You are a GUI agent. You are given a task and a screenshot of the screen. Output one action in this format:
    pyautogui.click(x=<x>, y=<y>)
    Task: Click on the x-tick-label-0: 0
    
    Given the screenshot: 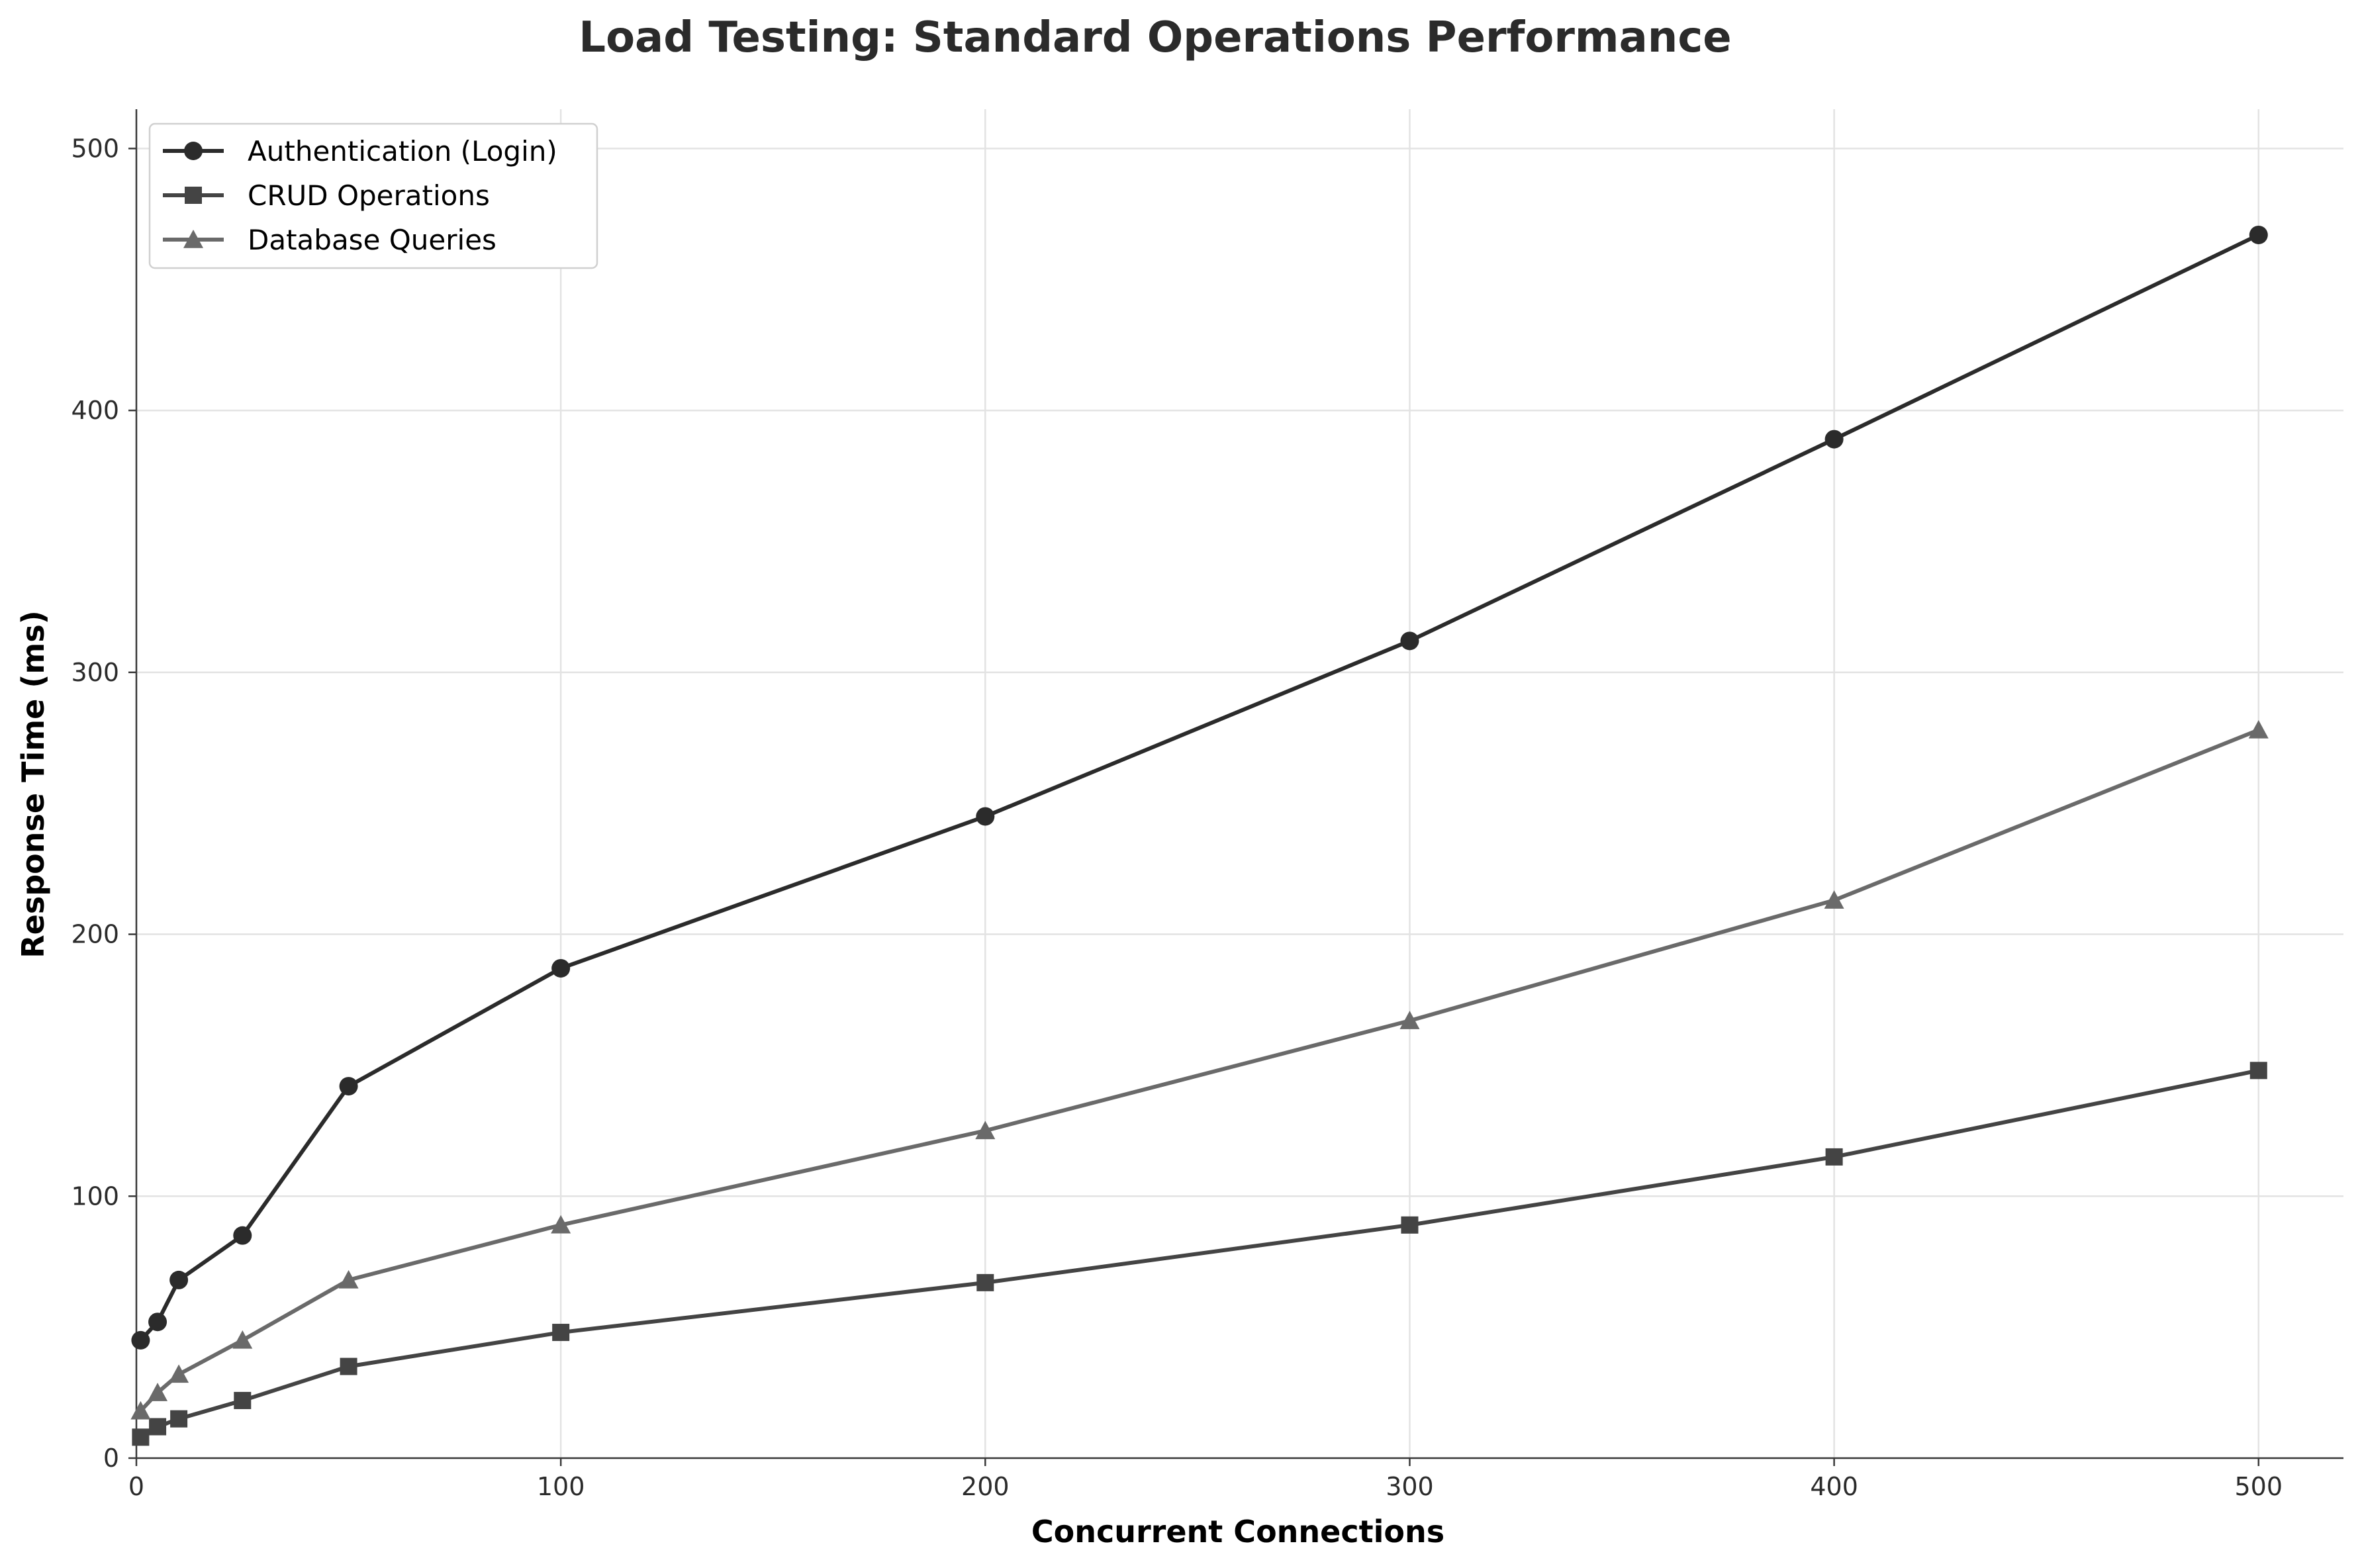 What is the action you would take?
    pyautogui.click(x=136, y=1486)
    